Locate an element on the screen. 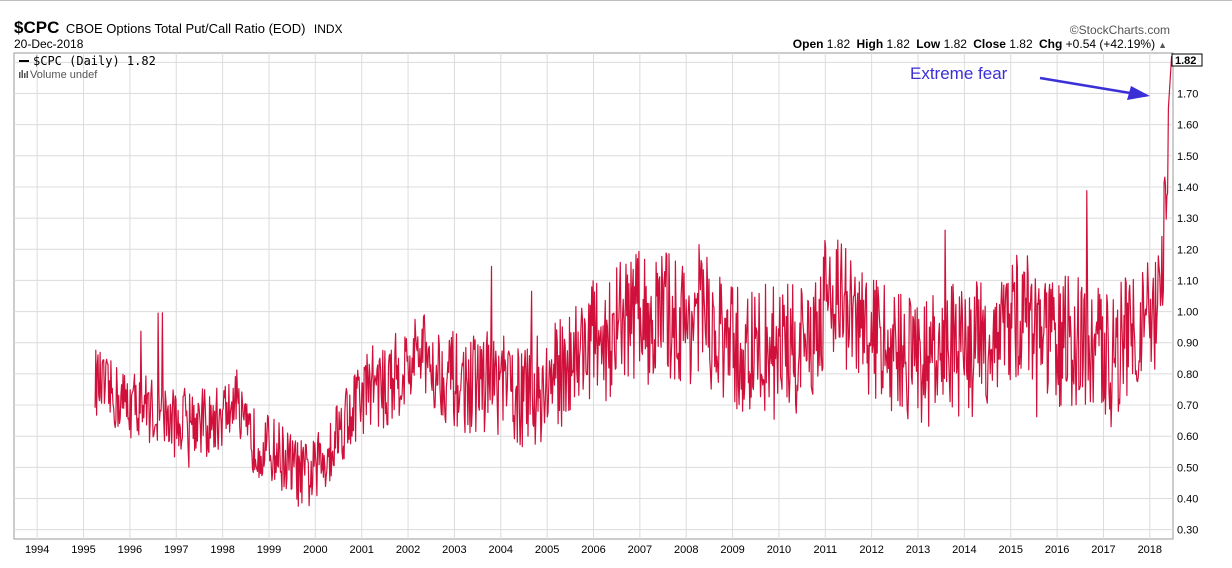 The image size is (1232, 568). y-tick-label: 1.10 is located at coordinates (1187, 281).